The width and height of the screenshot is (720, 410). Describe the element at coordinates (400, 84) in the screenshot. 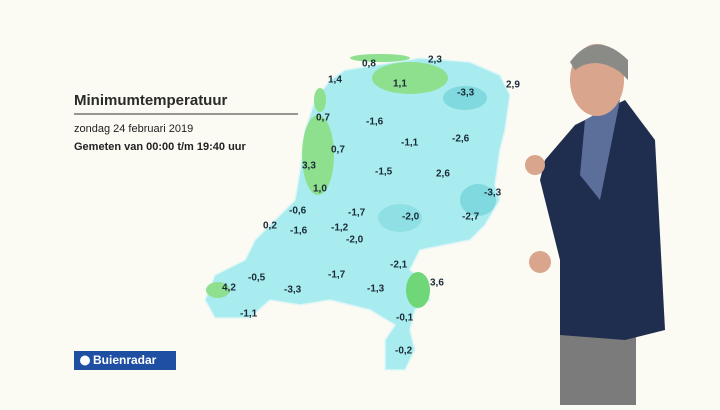

I see `station-value: 1,1` at that location.